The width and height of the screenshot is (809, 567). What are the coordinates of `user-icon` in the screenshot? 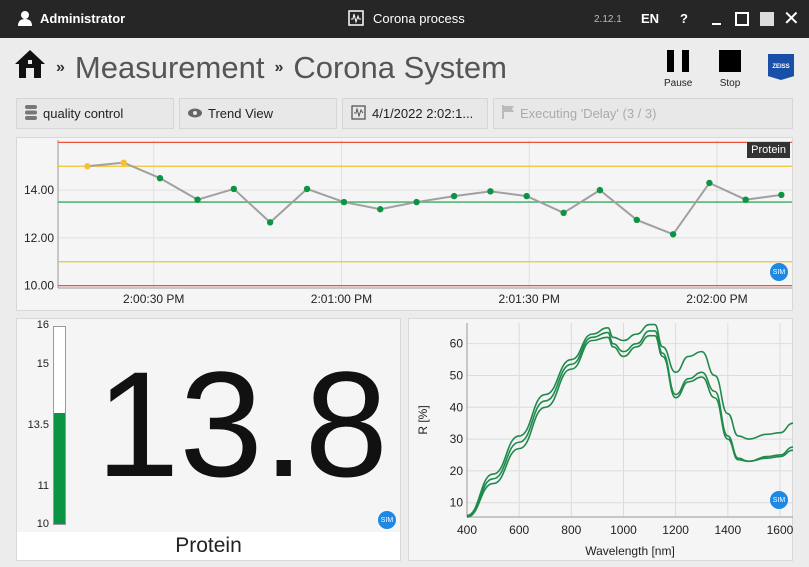 It's located at (25, 19).